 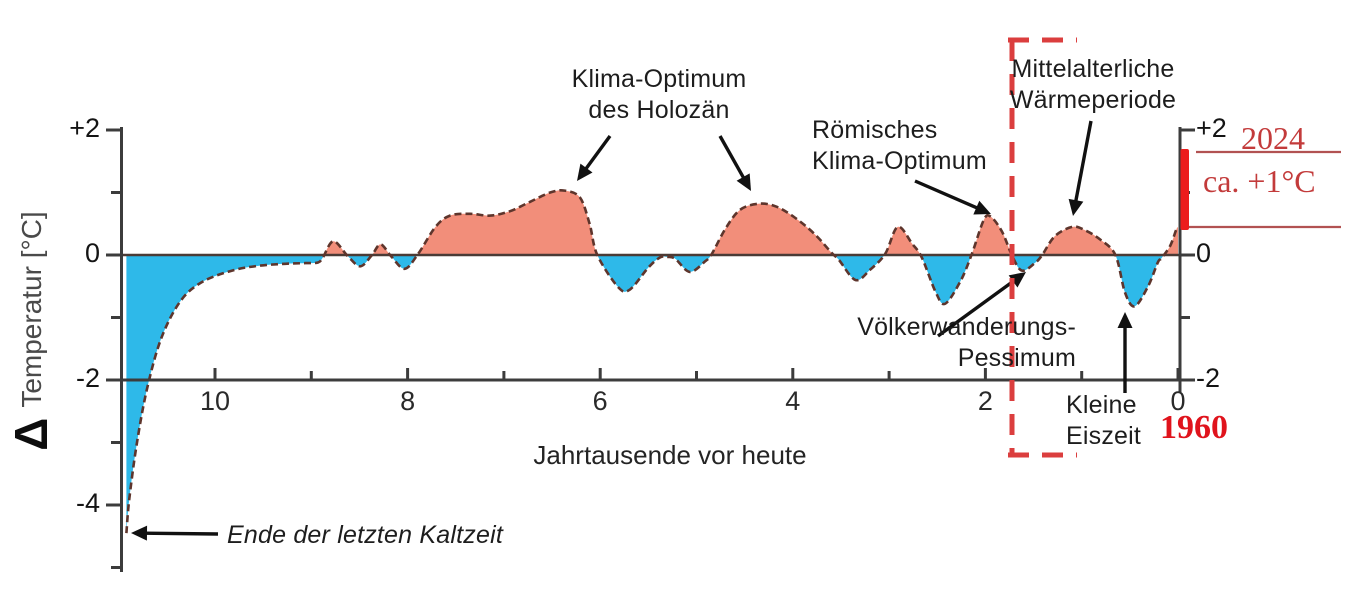 What do you see at coordinates (1273, 138) in the screenshot?
I see `label-2024: 2024` at bounding box center [1273, 138].